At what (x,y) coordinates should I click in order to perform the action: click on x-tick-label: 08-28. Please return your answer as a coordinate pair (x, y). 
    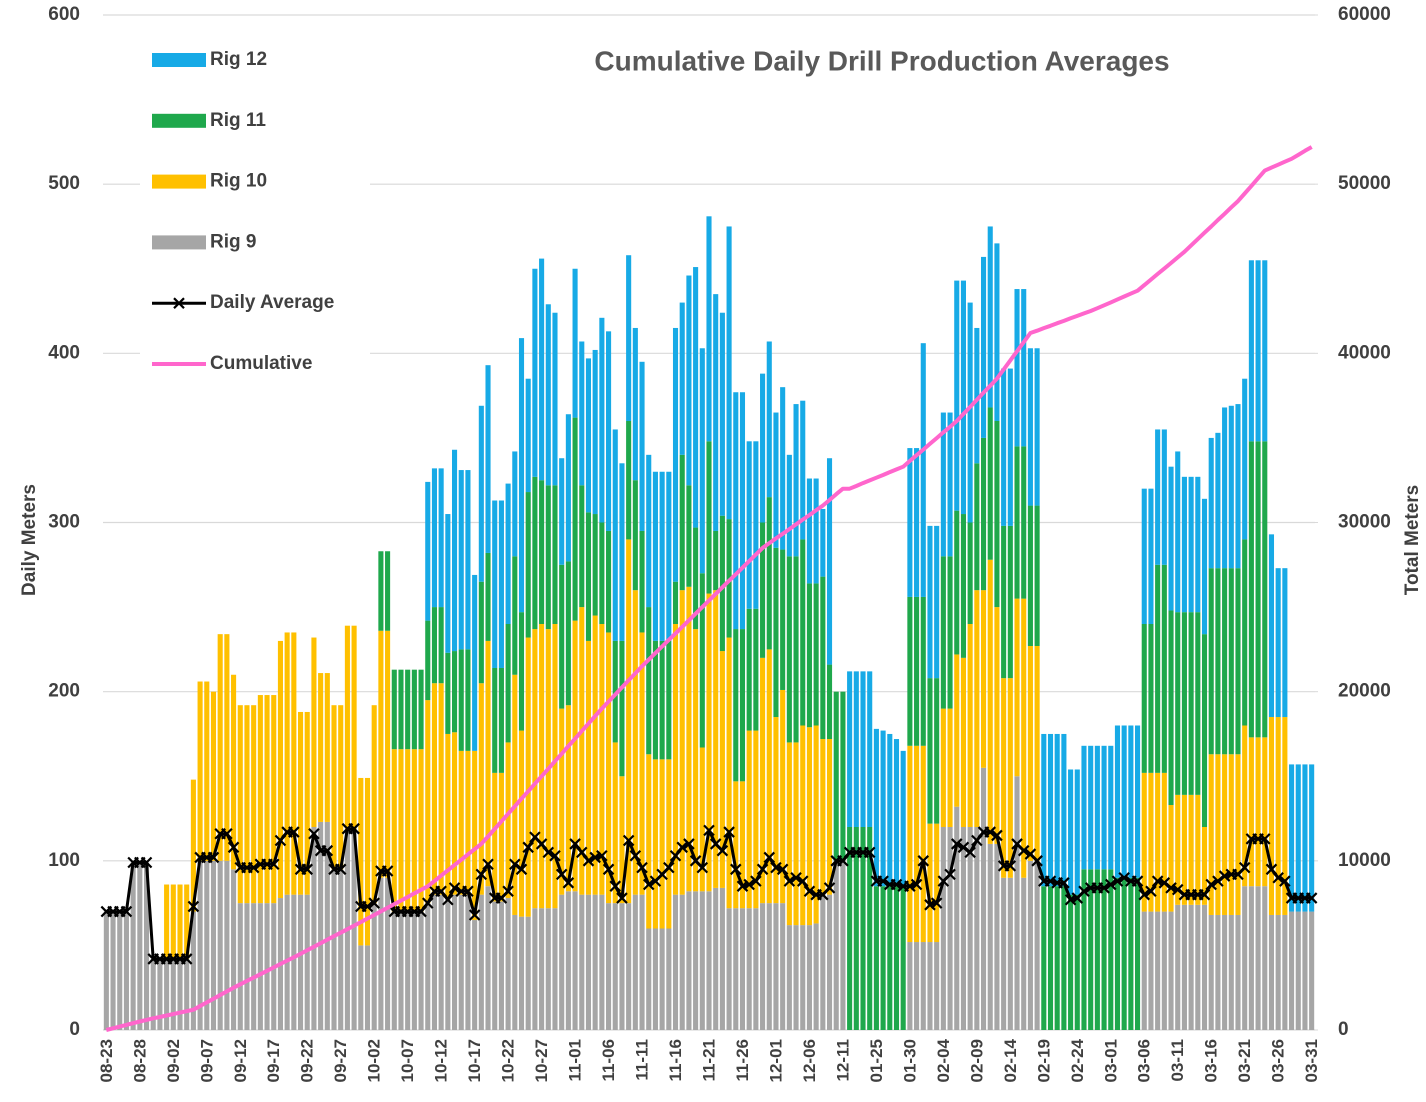
    Looking at the image, I should click on (139, 1060).